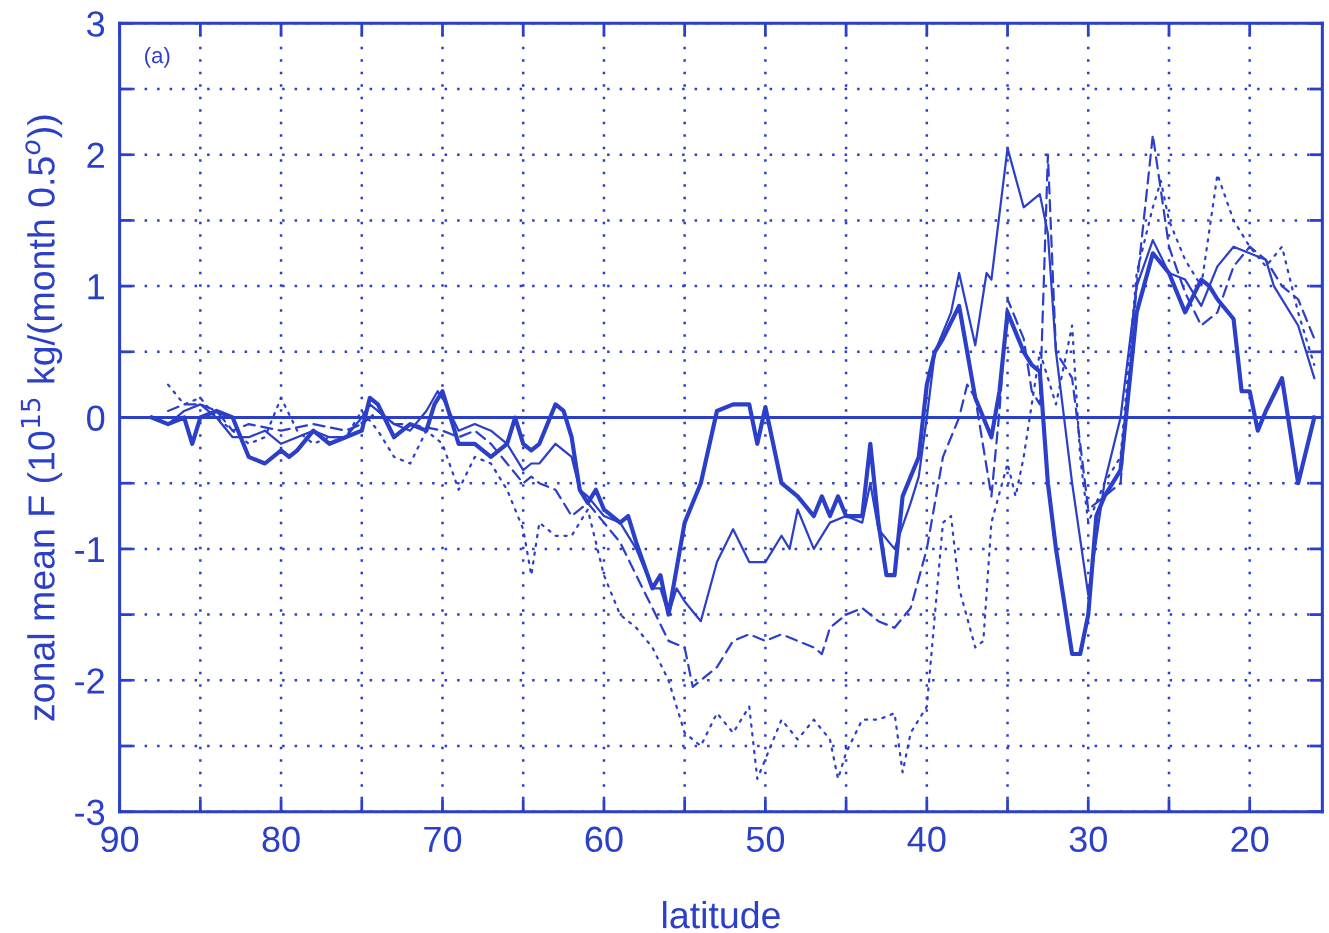 The width and height of the screenshot is (1329, 933). What do you see at coordinates (926, 839) in the screenshot?
I see `x-tick-label: 40` at bounding box center [926, 839].